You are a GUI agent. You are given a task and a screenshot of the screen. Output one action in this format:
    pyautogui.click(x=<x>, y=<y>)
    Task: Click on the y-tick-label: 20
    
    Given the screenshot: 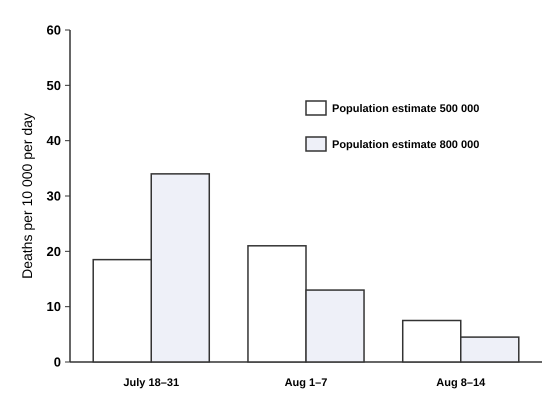 What is the action you would take?
    pyautogui.click(x=53, y=251)
    